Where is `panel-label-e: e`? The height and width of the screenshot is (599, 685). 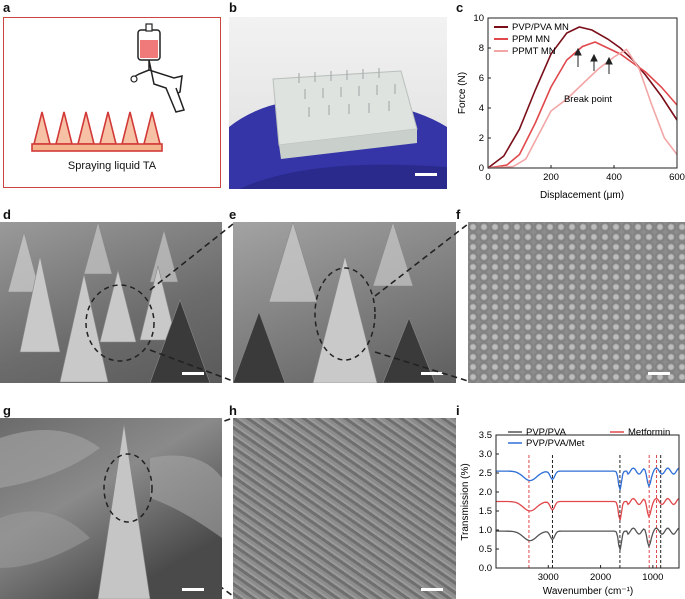
panel-label-e: e is located at coordinates (233, 214).